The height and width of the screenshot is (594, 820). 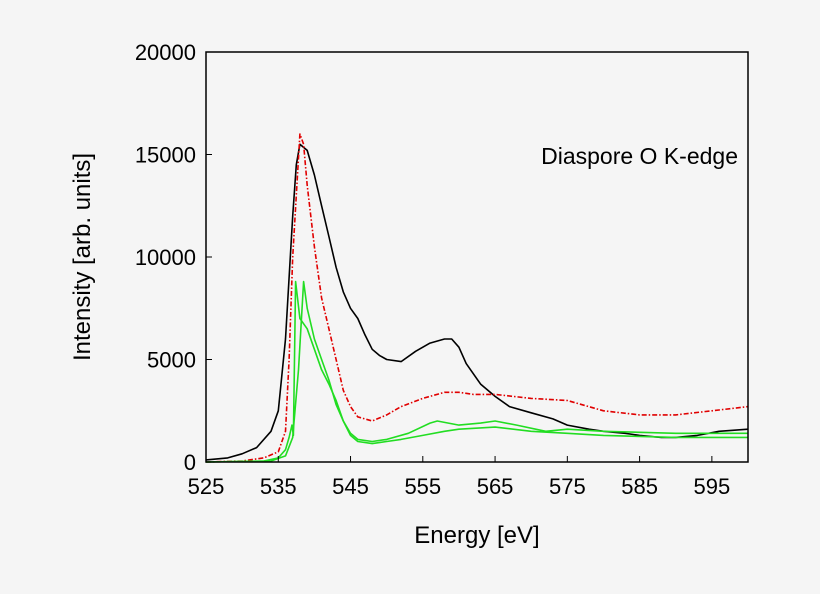 I want to click on x-tick-label: 575, so click(x=567, y=486).